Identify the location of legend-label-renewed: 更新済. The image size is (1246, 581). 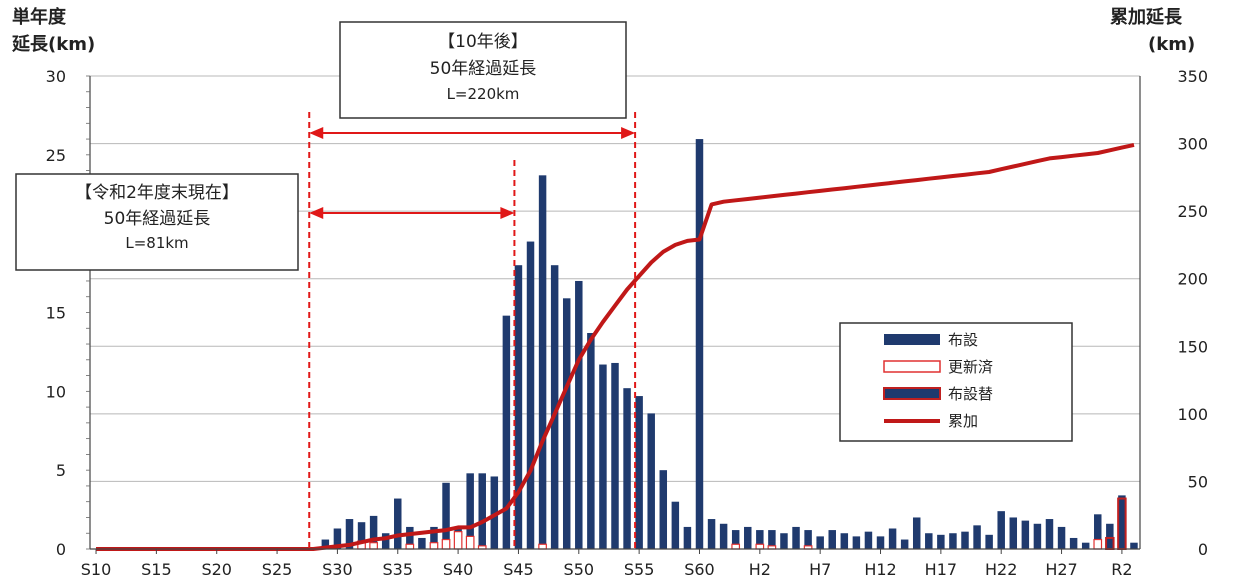
(970, 367).